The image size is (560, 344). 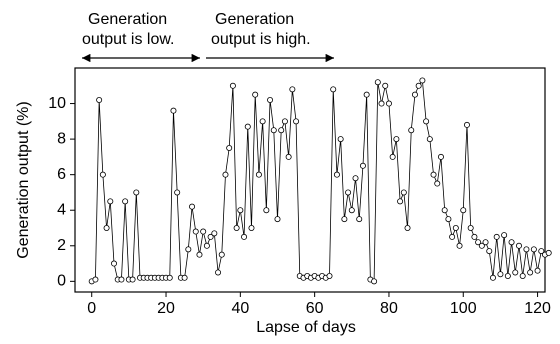 What do you see at coordinates (389, 308) in the screenshot?
I see `x-tick-label: 80` at bounding box center [389, 308].